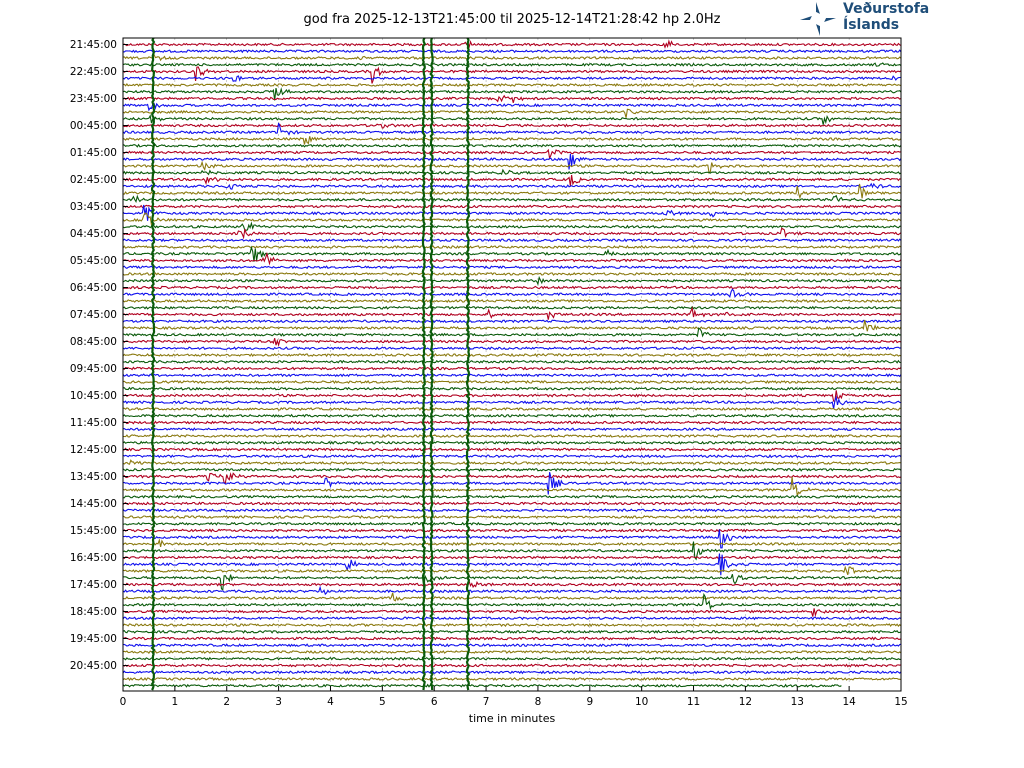 This screenshot has height=768, width=1024. What do you see at coordinates (93, 450) in the screenshot?
I see `y-tick-label: 12:45:00` at bounding box center [93, 450].